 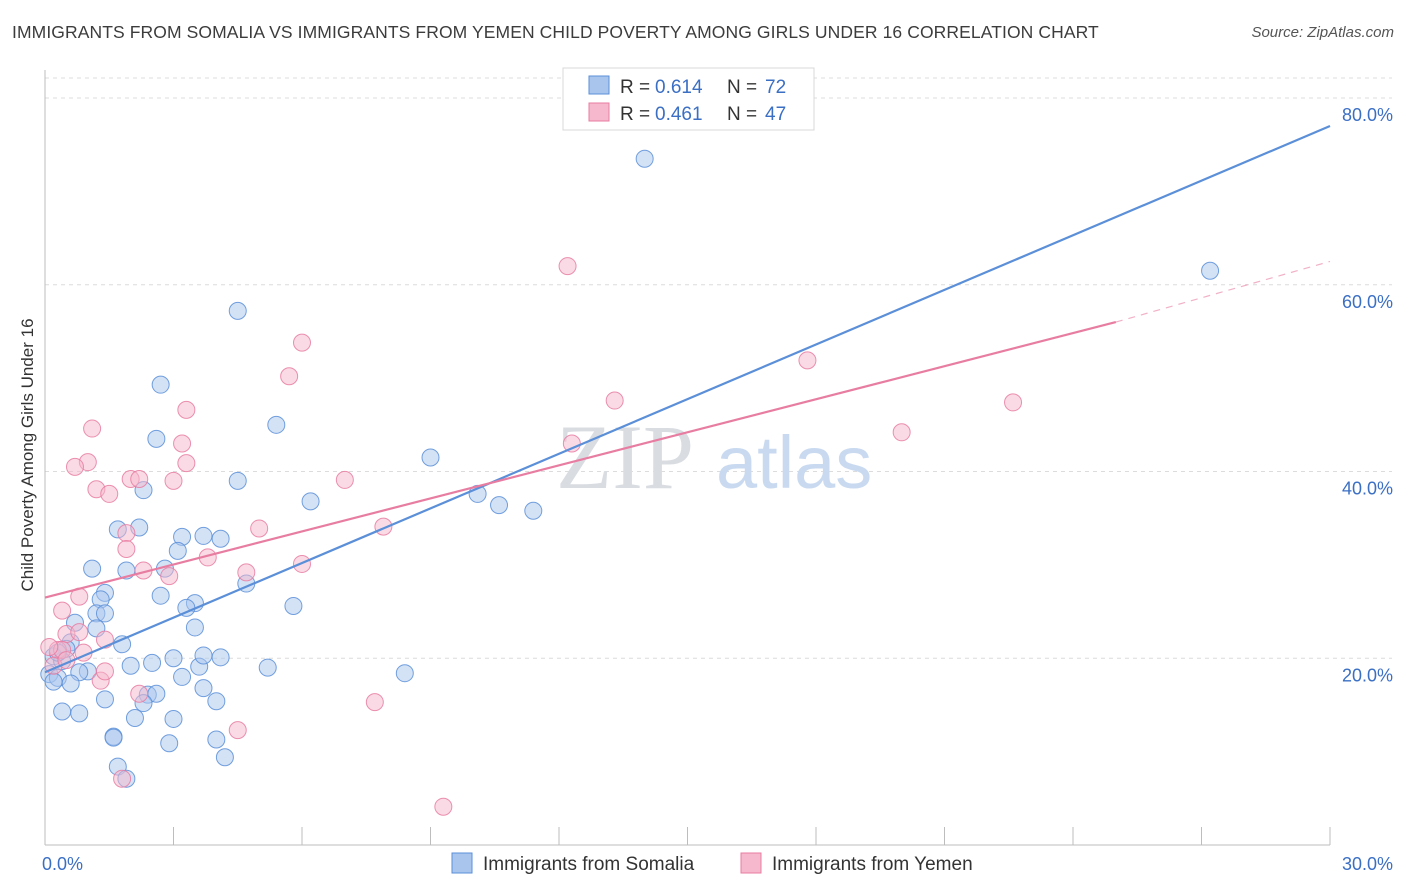 What do you see at coordinates (62, 864) in the screenshot?
I see `x-tick-label-0: 0.0%` at bounding box center [62, 864].